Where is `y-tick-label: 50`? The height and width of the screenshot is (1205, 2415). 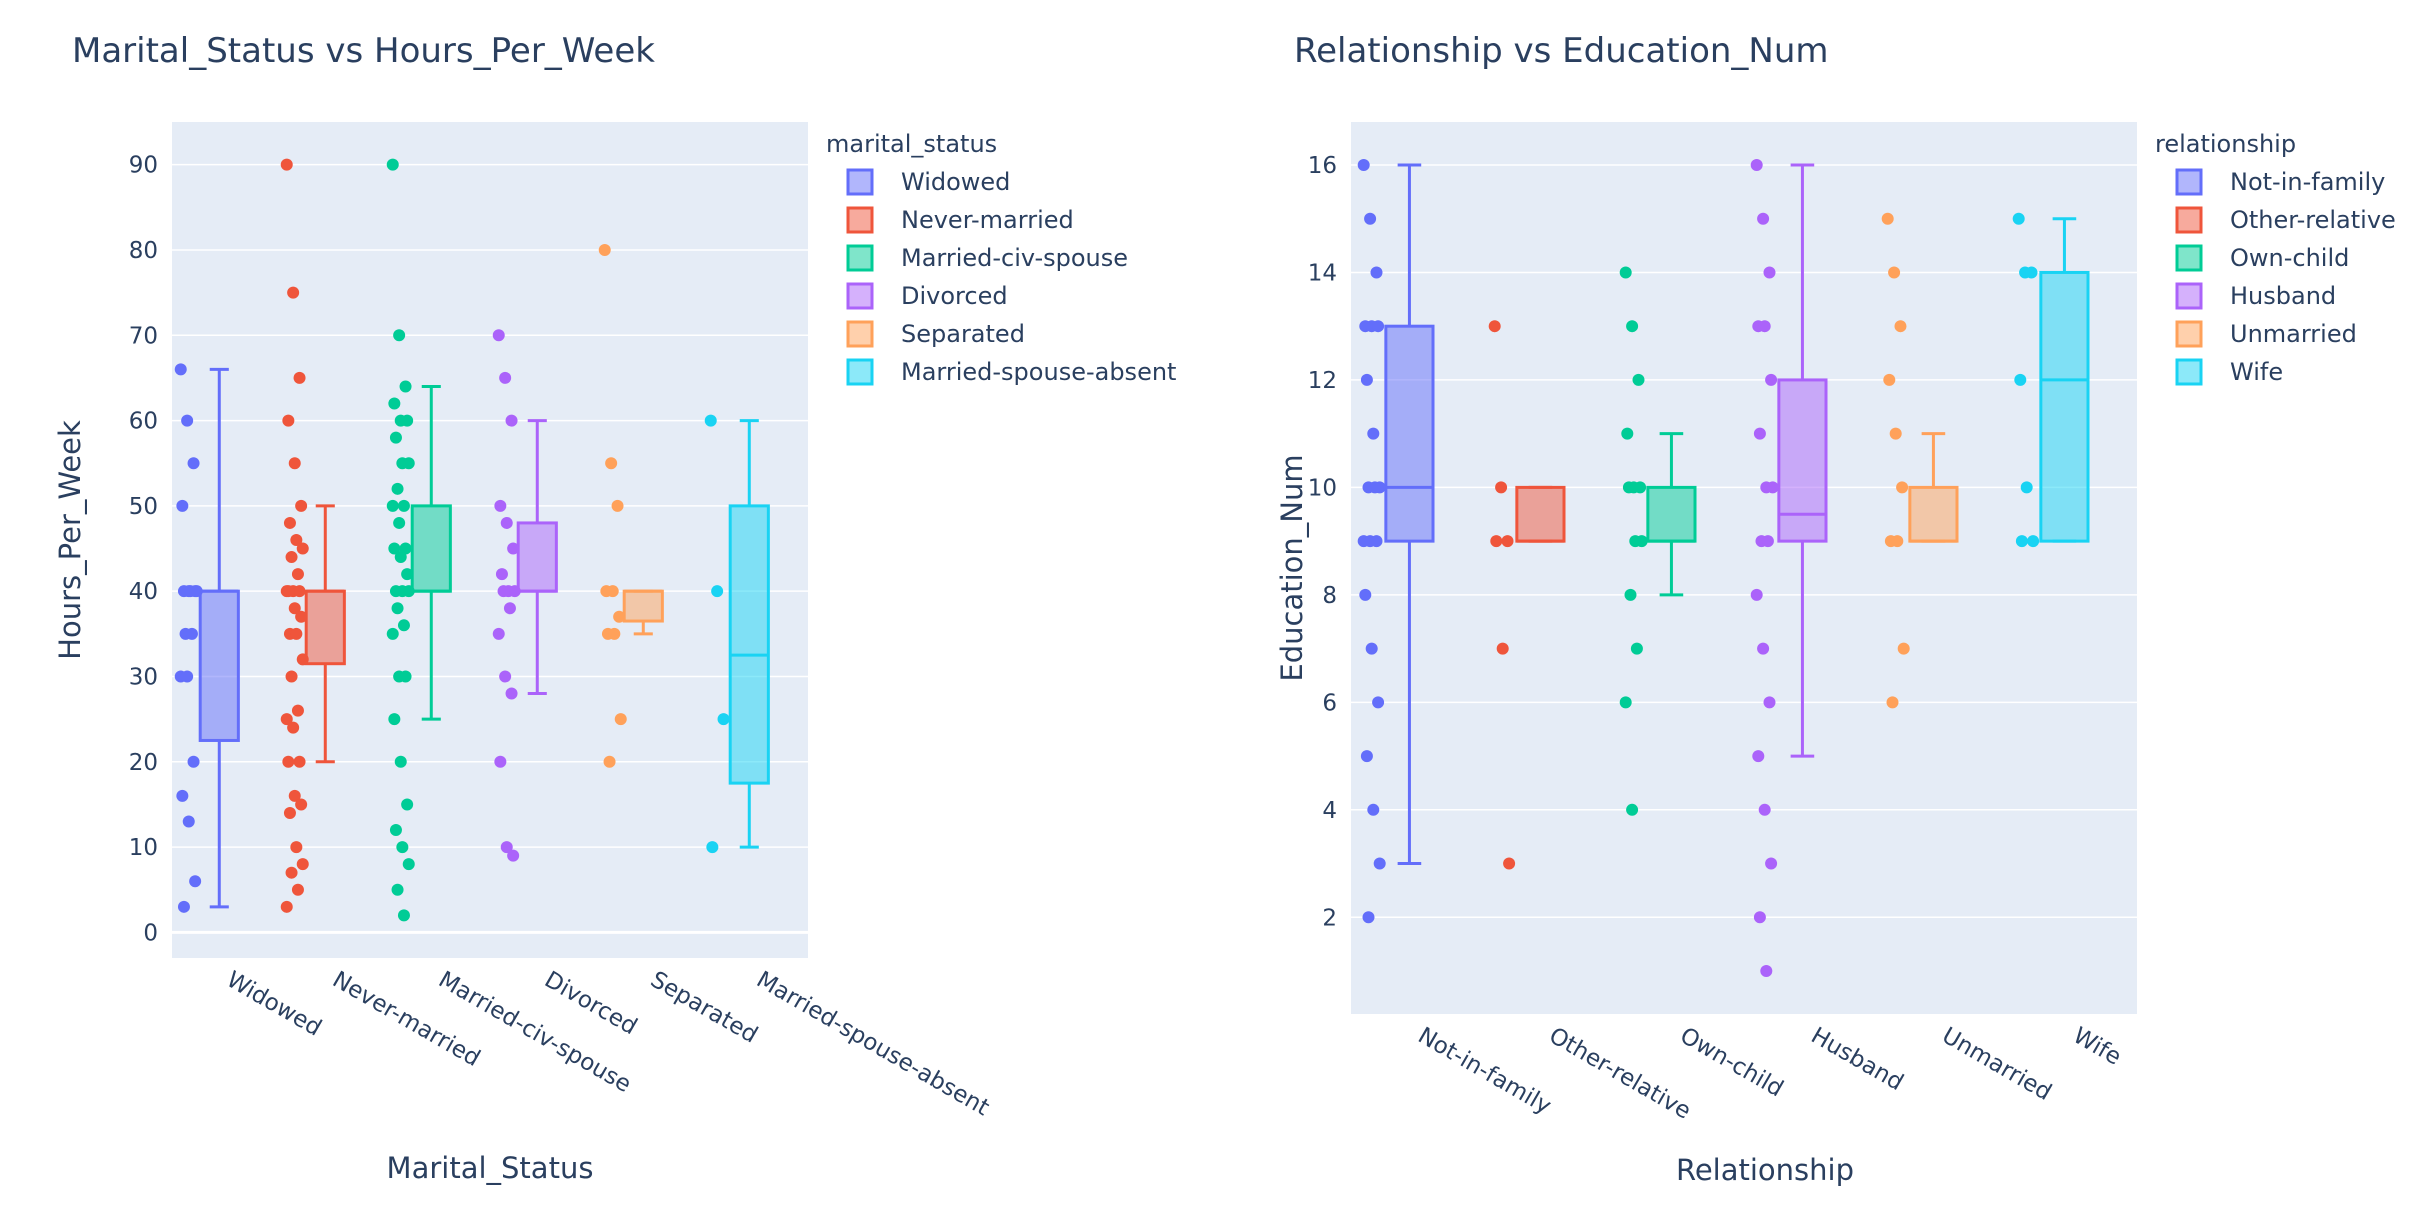
y-tick-label: 50 is located at coordinates (143, 507).